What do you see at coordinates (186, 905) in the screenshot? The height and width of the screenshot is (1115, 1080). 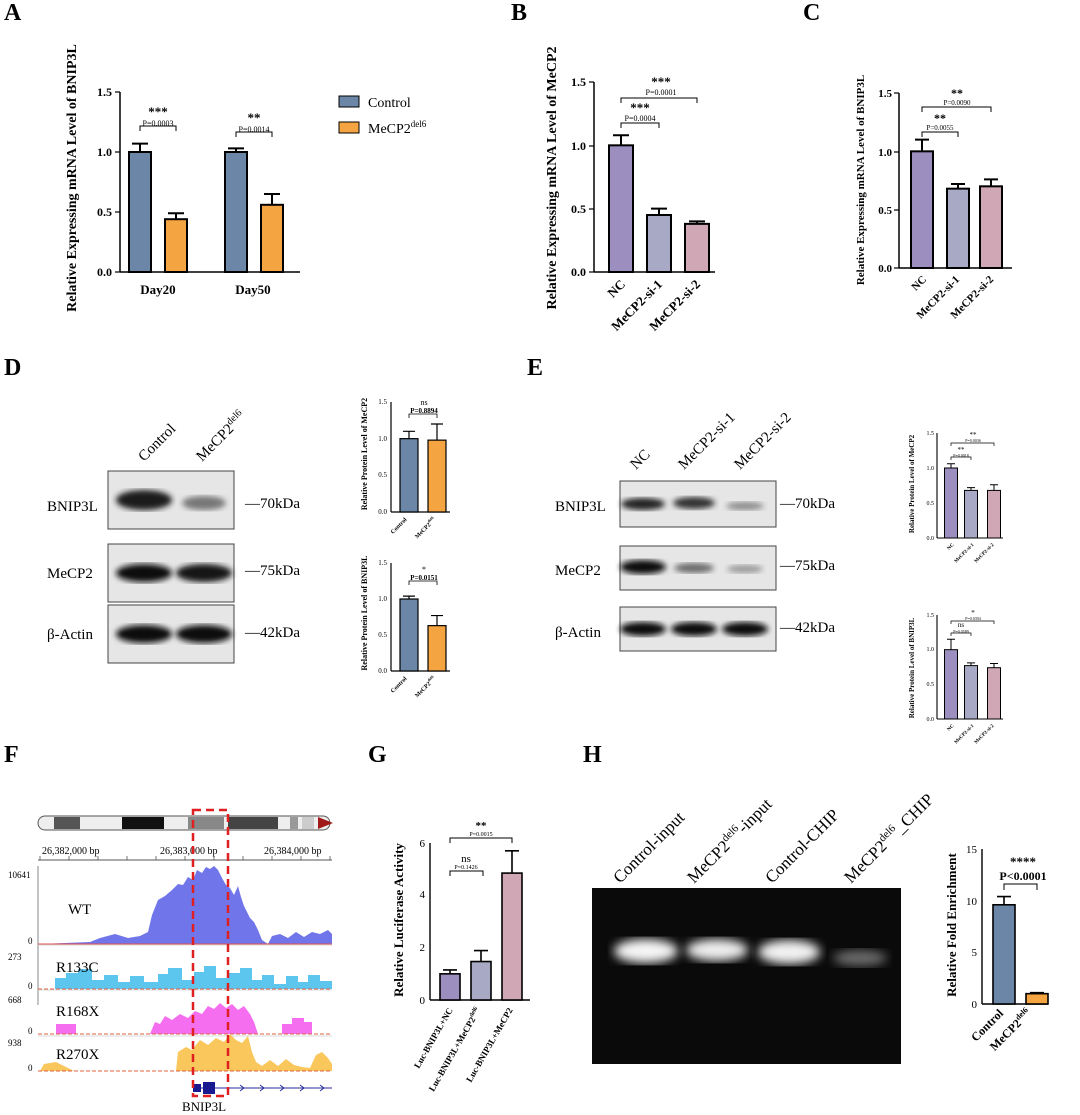 I see `track-wt` at bounding box center [186, 905].